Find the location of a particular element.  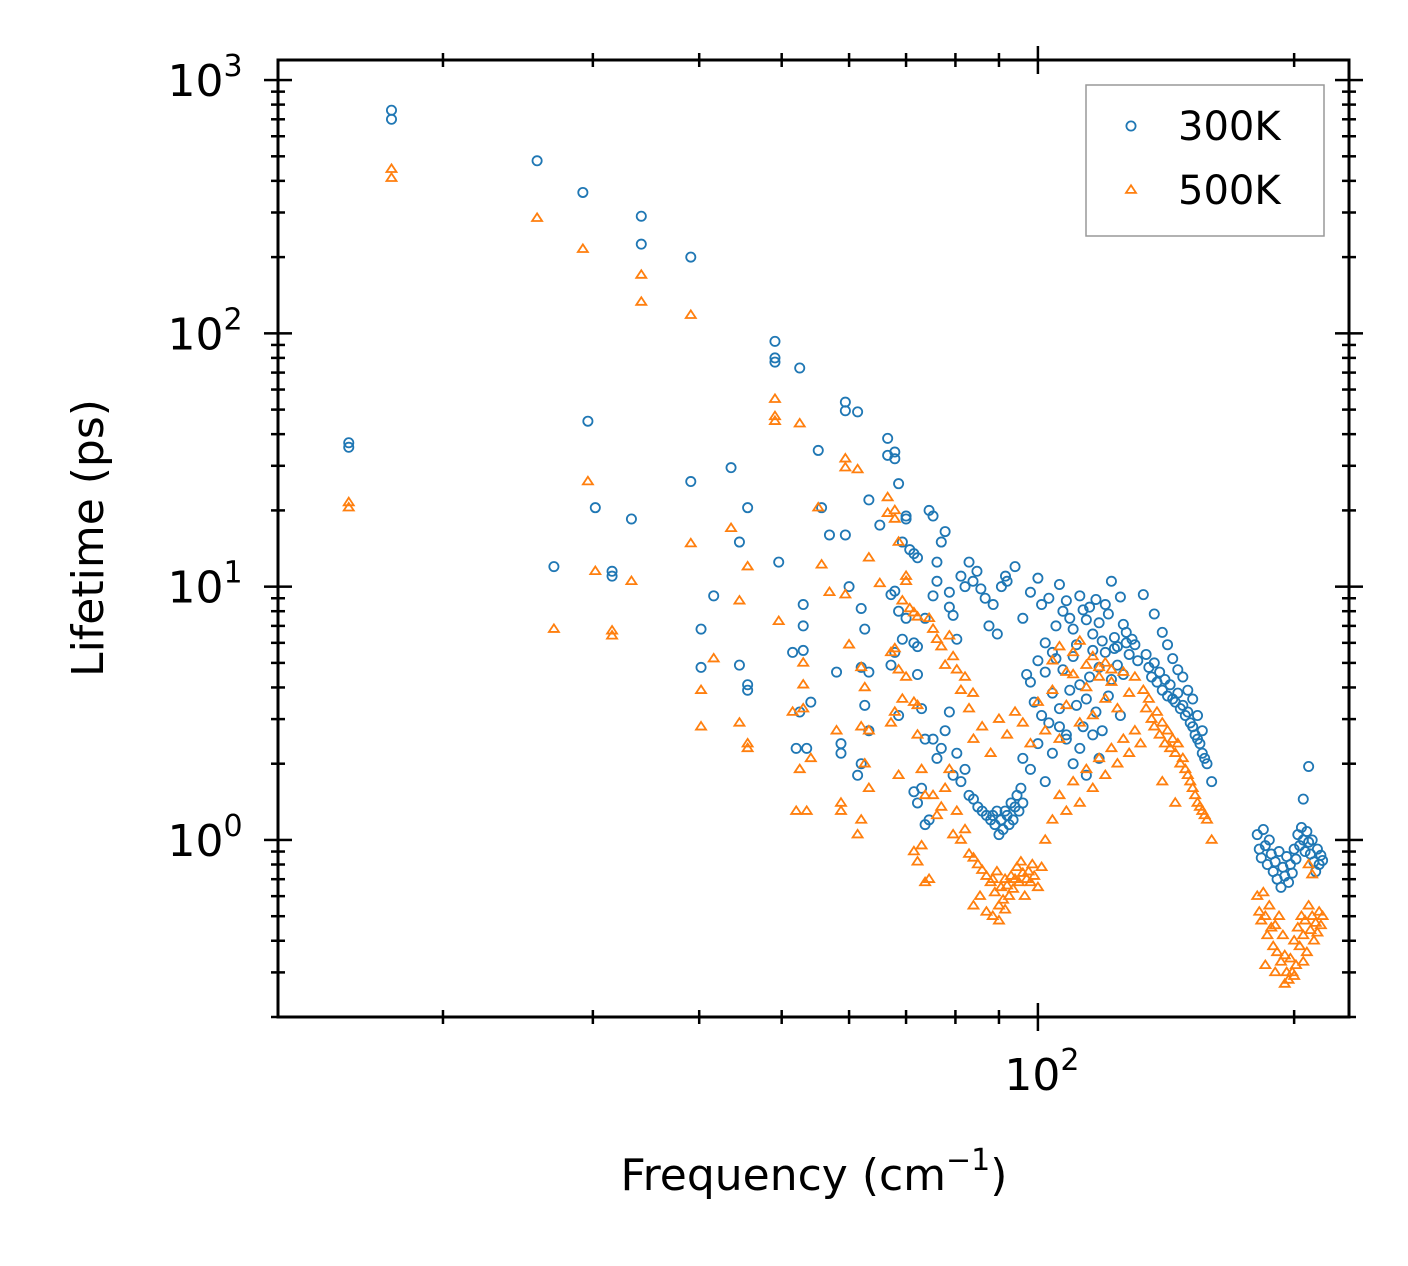

y-tick-label: 10⁰ is located at coordinates (204, 838).